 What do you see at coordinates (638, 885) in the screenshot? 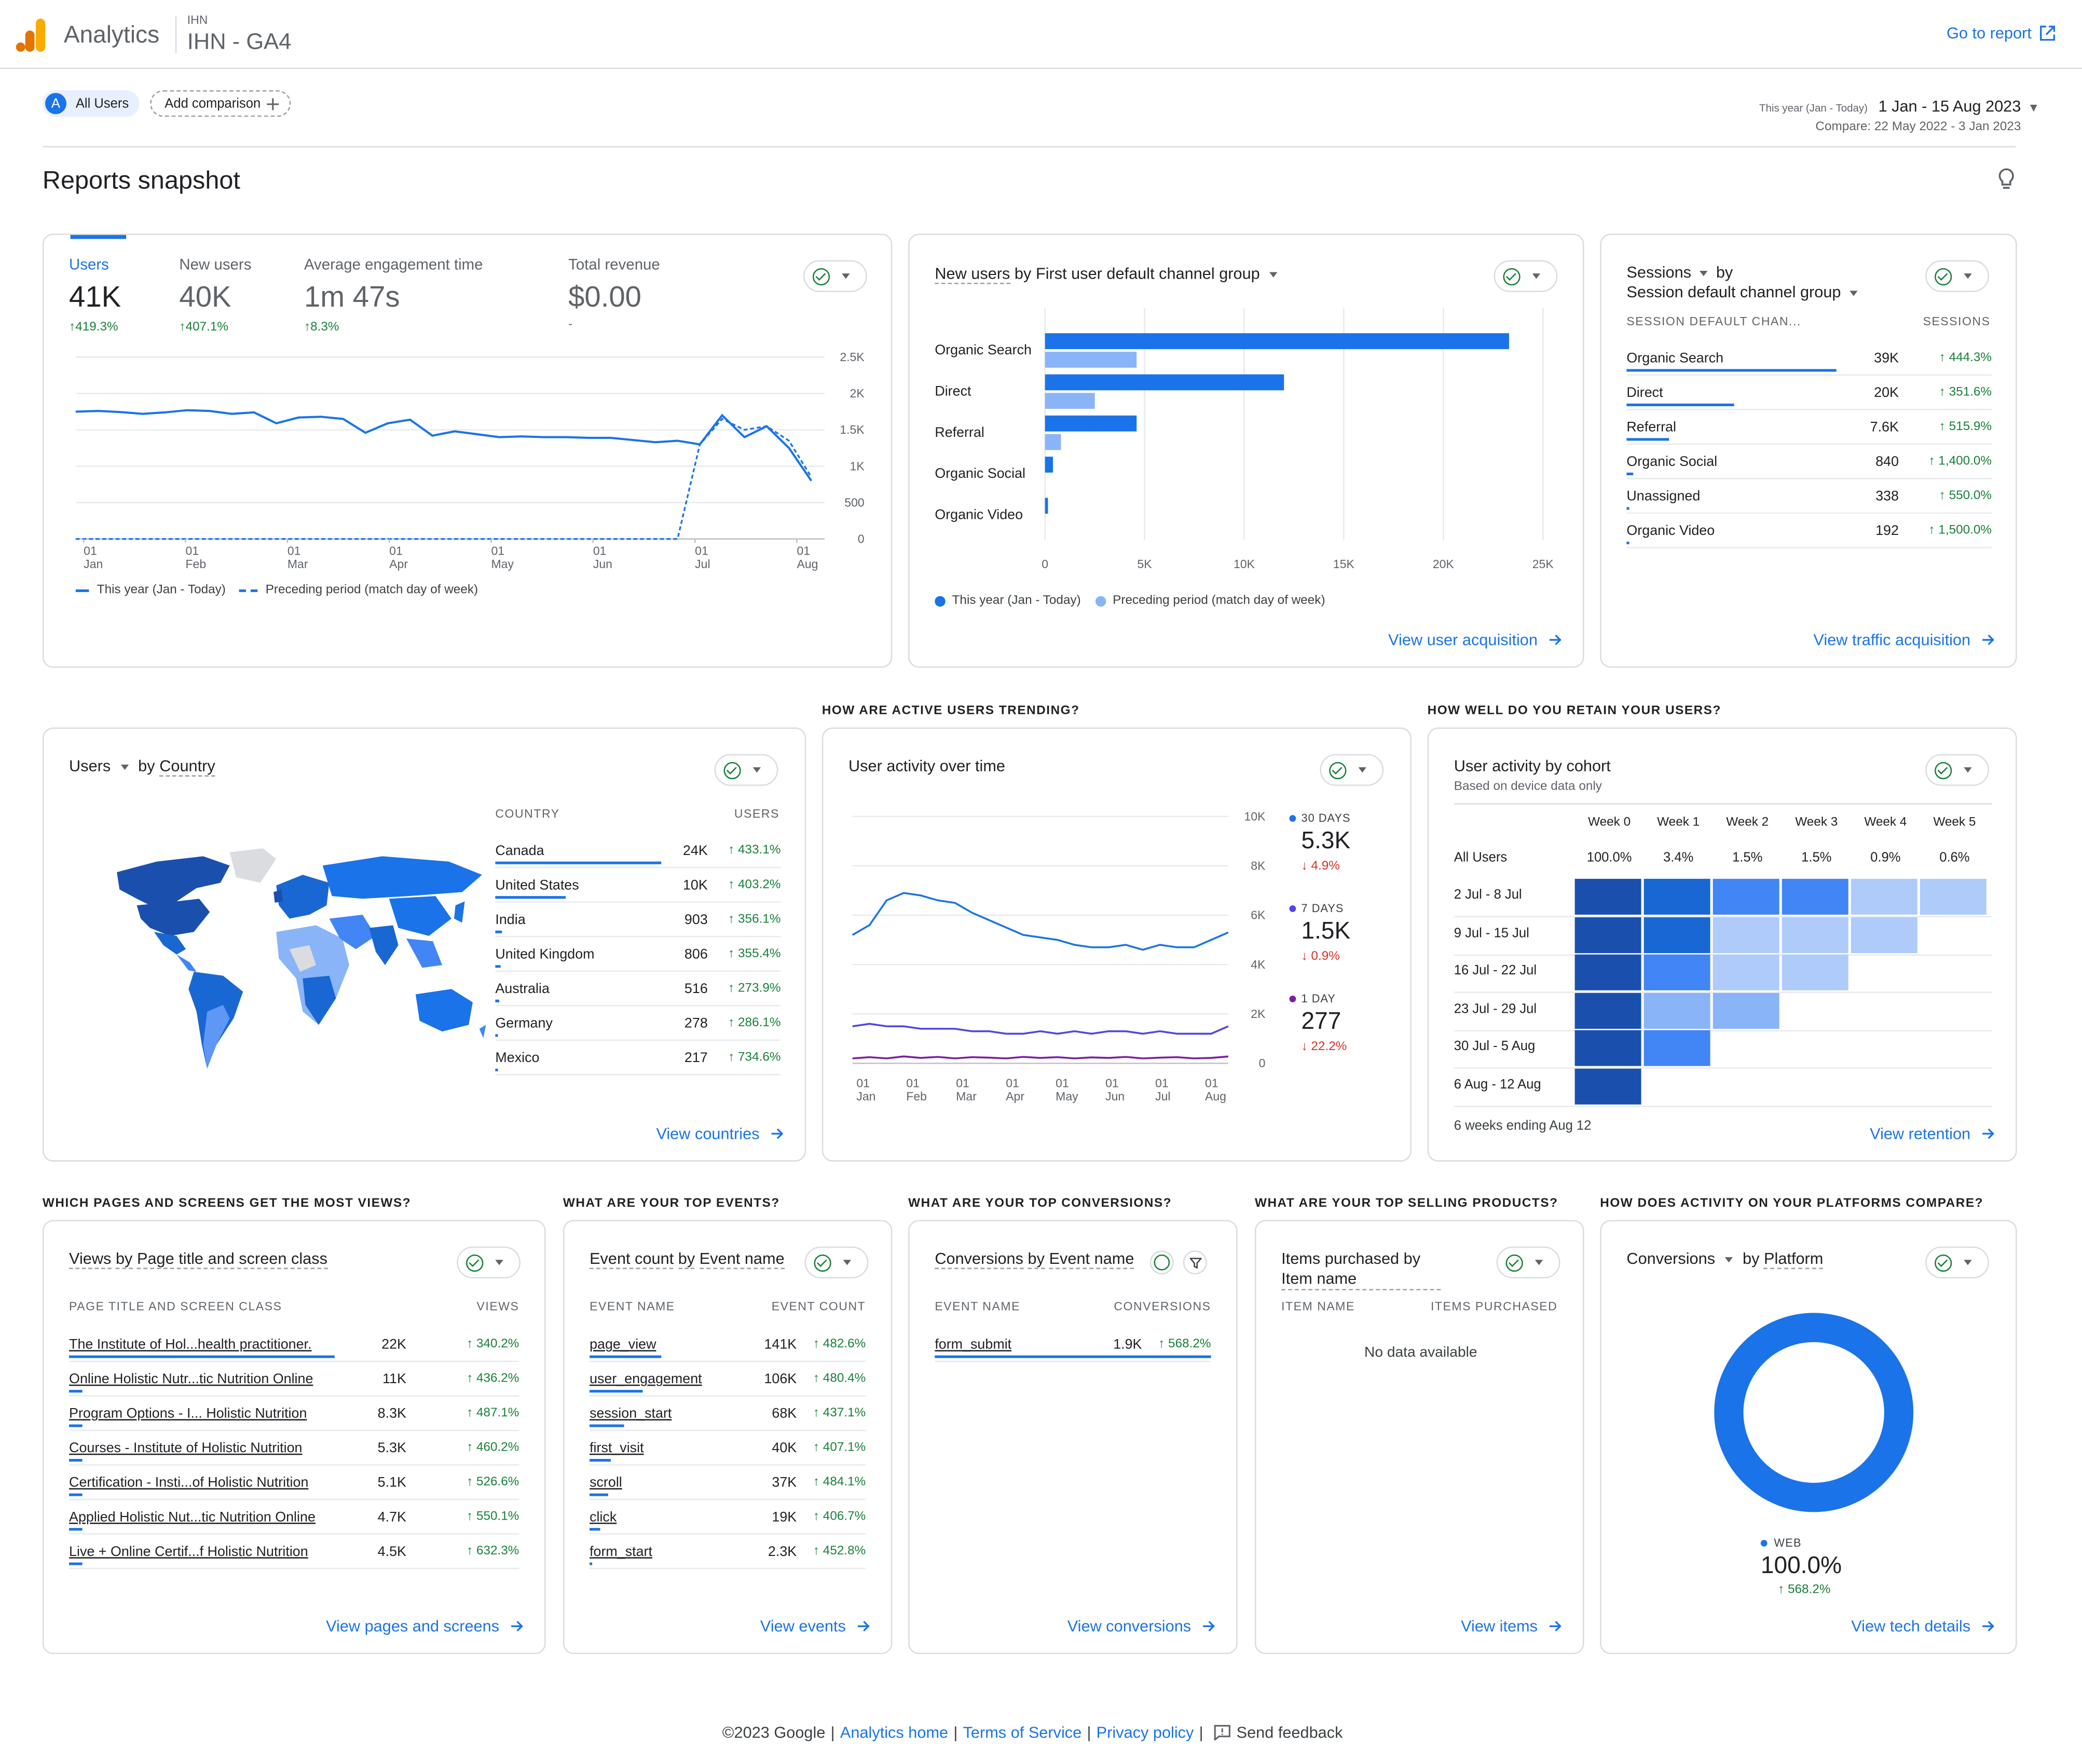
I see `table-row: United States 10K ↑ 403.2%` at bounding box center [638, 885].